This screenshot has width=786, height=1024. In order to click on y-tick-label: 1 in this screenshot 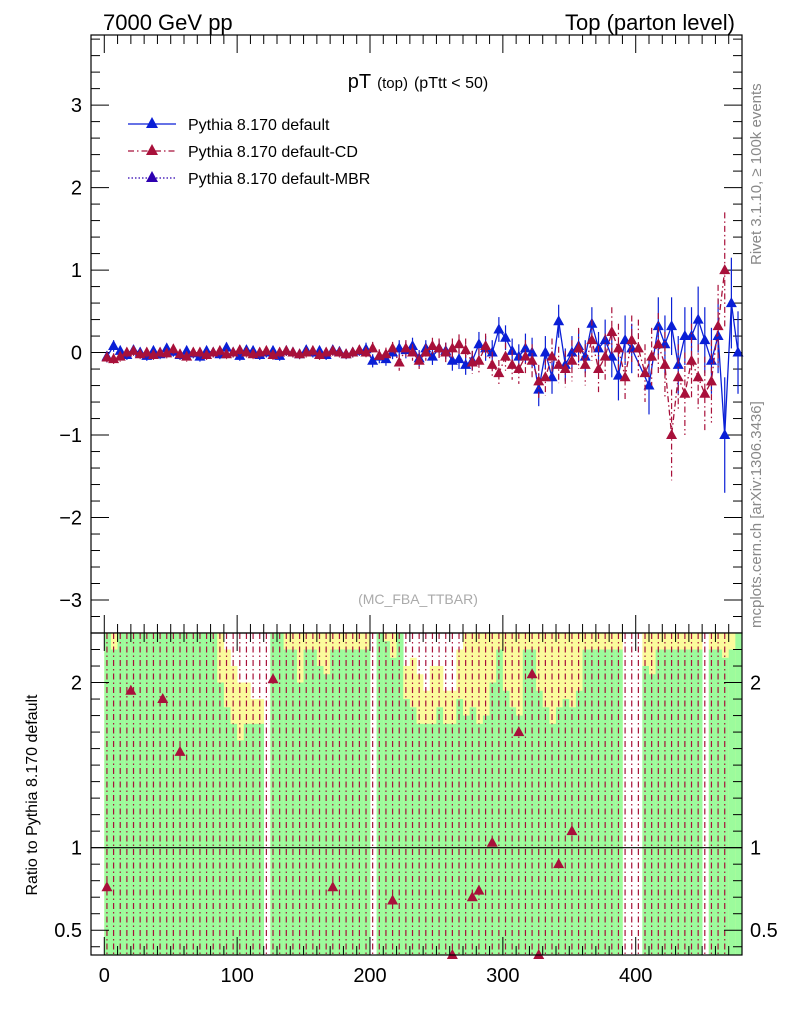, I will do `click(76, 271)`.